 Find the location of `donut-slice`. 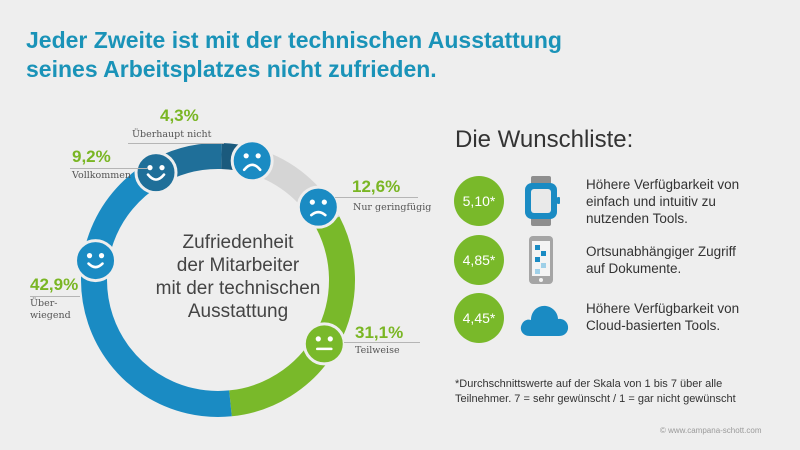

donut-slice is located at coordinates (156, 290).